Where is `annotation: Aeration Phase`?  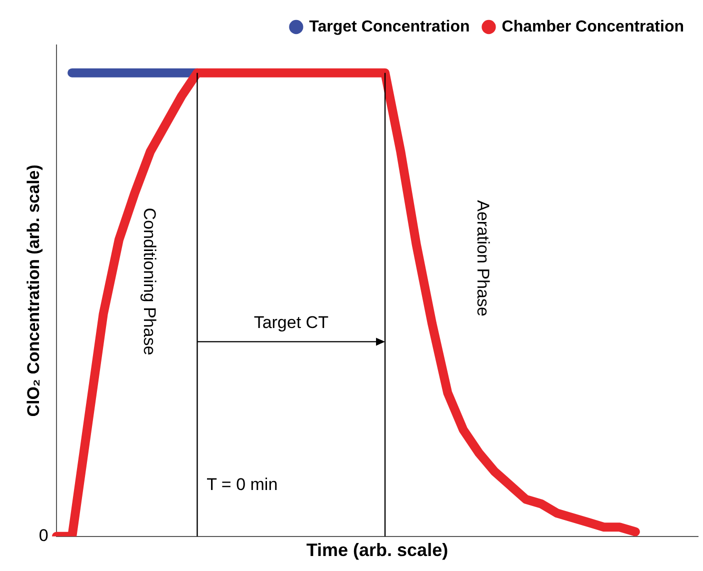 annotation: Aeration Phase is located at coordinates (482, 258).